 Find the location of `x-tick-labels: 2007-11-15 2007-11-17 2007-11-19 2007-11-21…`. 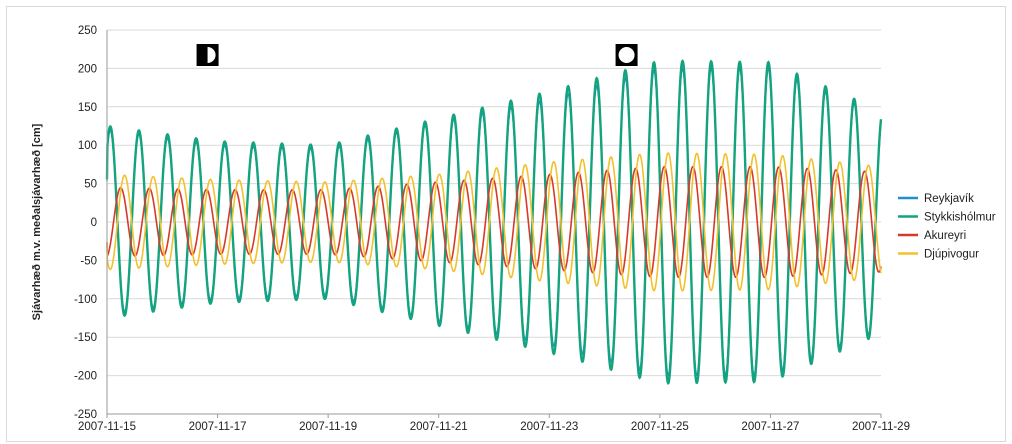

x-tick-labels: 2007-11-15 2007-11-17 2007-11-19 2007-11-21… is located at coordinates (494, 427).